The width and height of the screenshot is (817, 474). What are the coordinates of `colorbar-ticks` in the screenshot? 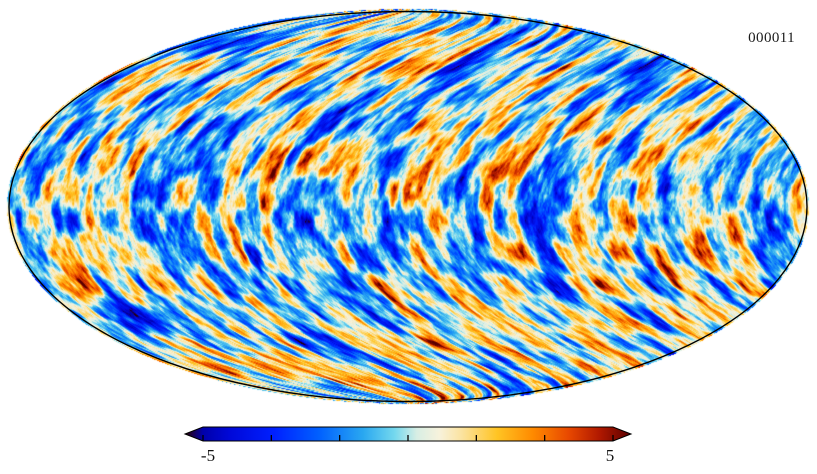 It's located at (408, 438).